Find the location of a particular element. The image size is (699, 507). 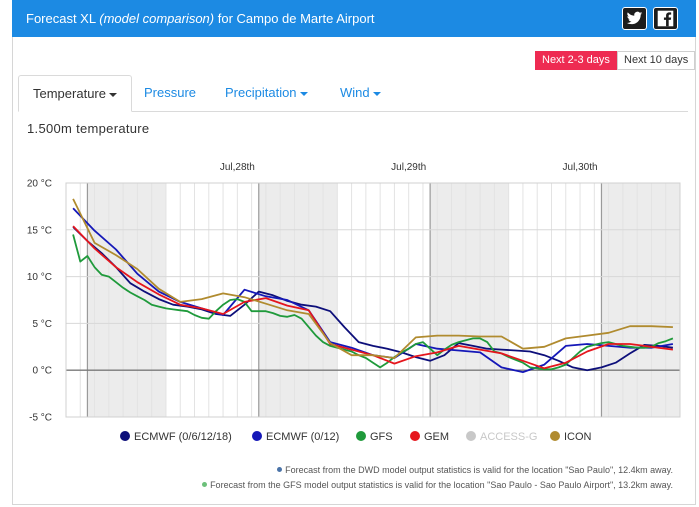

facebook-share-button is located at coordinates (665, 18).